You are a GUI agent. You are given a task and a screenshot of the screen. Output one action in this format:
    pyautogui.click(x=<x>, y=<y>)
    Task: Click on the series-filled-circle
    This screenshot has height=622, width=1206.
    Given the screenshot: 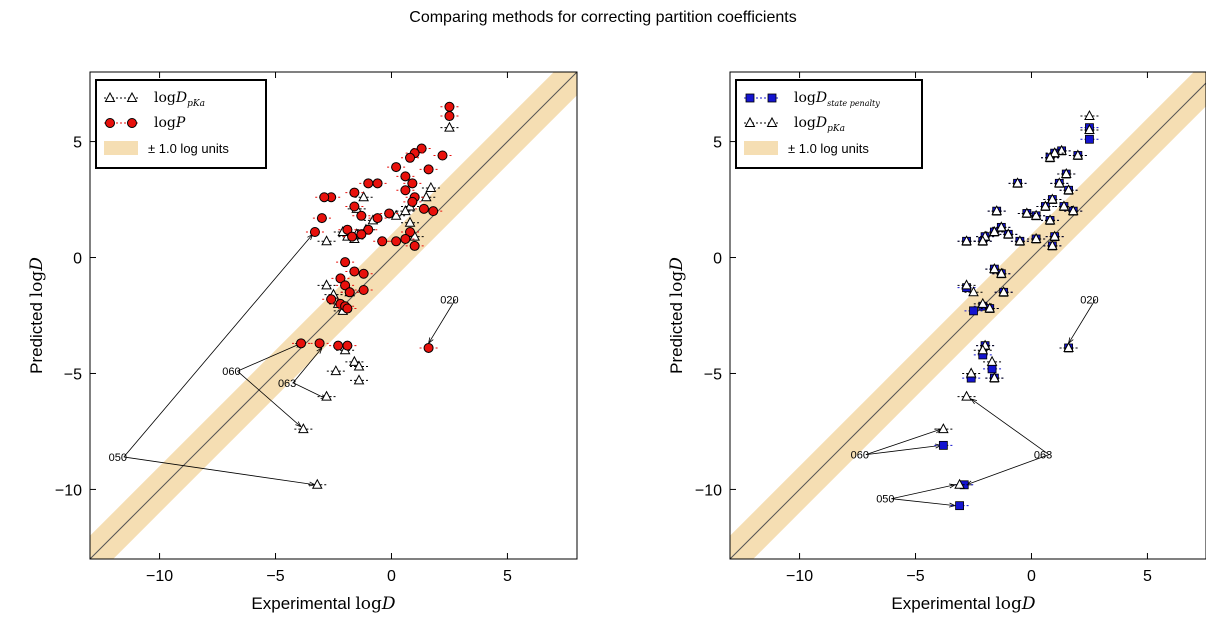 What is the action you would take?
    pyautogui.click(x=375, y=227)
    